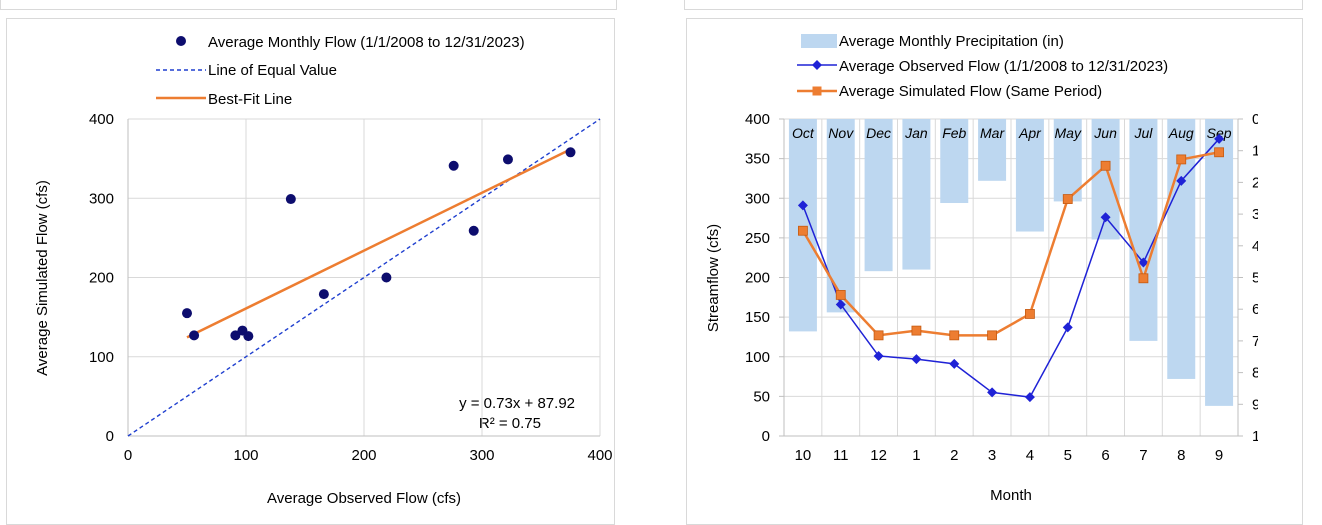 The image size is (1322, 525). What do you see at coordinates (803, 455) in the screenshot?
I see `monthly-x-tick-label: 10` at bounding box center [803, 455].